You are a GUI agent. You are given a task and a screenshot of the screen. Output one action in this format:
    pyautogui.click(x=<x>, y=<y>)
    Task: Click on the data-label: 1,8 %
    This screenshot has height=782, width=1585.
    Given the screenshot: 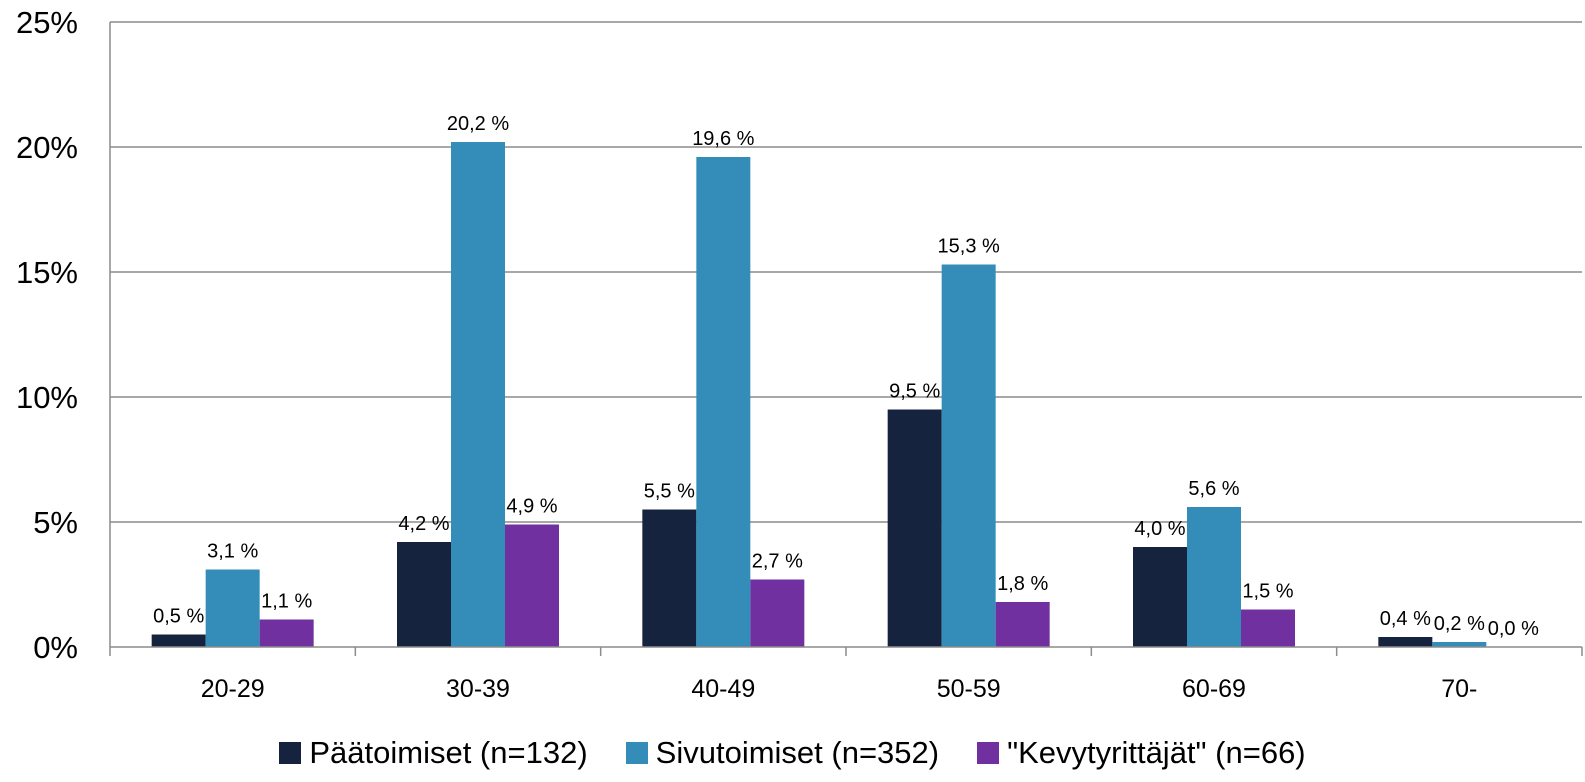 What is the action you would take?
    pyautogui.click(x=1022, y=584)
    